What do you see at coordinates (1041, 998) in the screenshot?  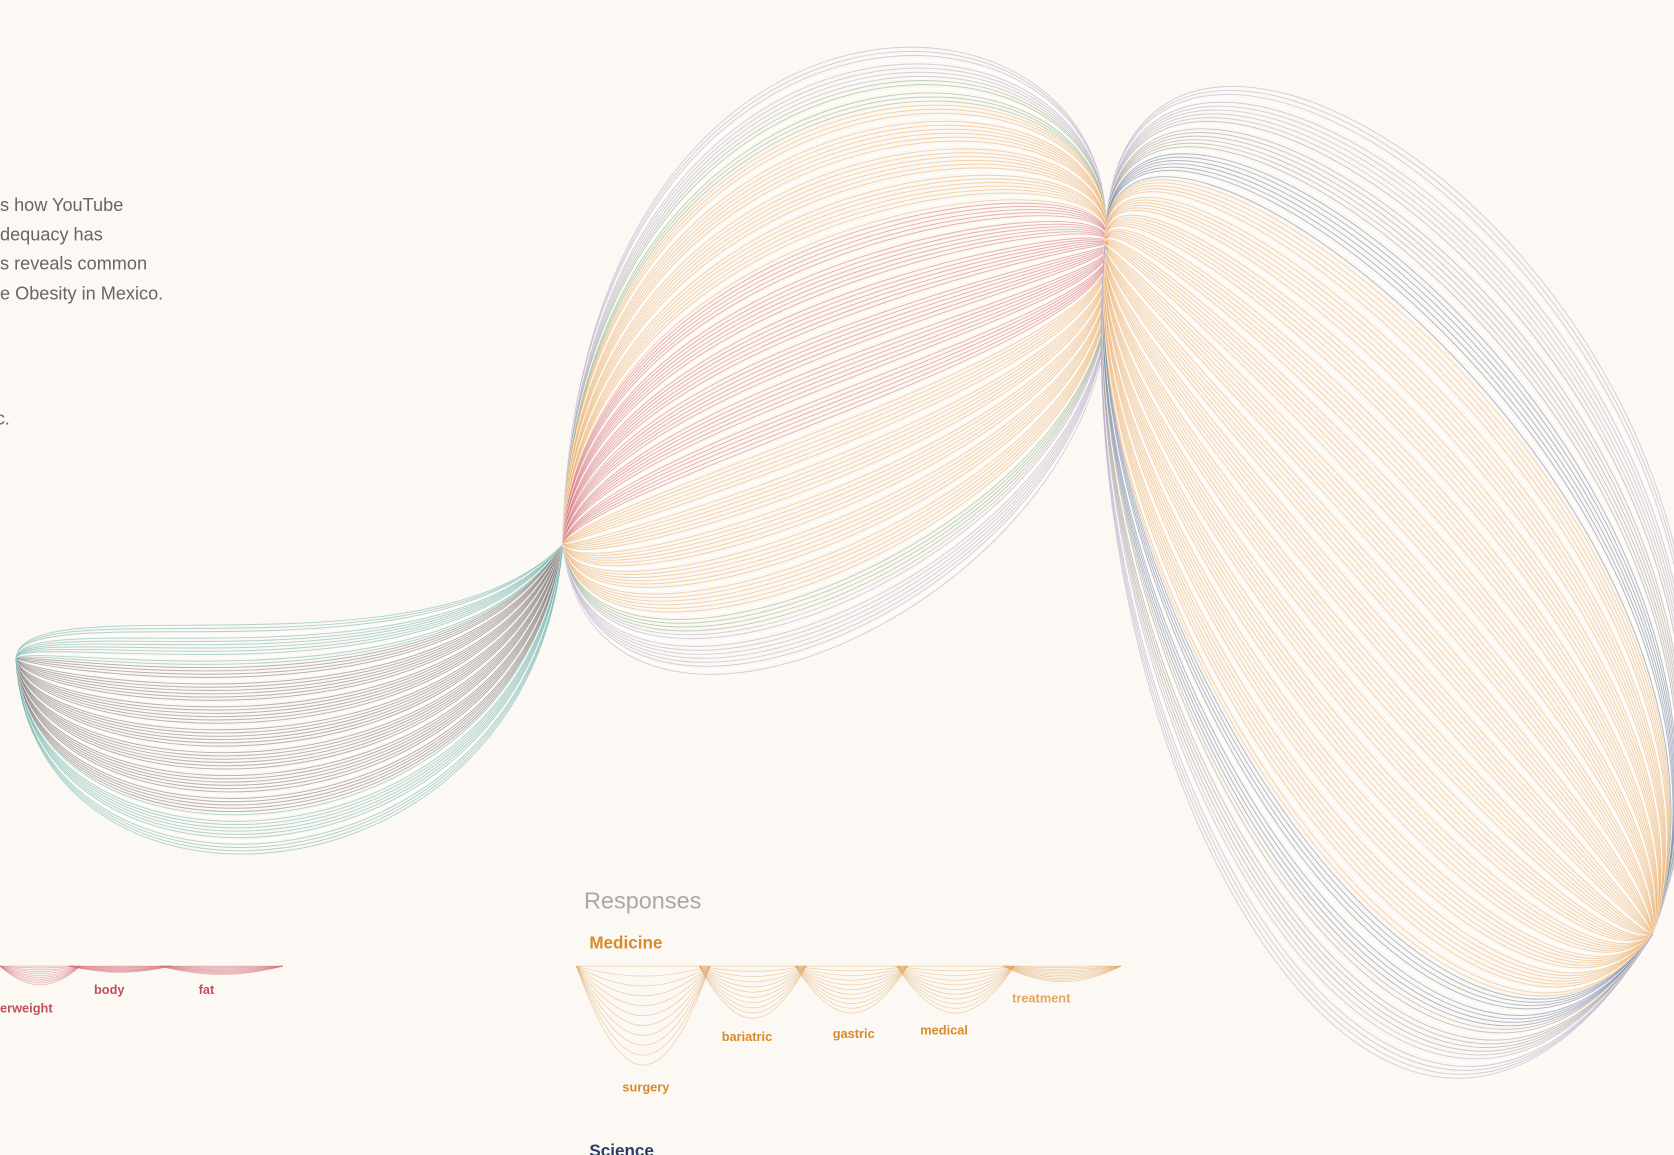 I see `term-label: treatment` at bounding box center [1041, 998].